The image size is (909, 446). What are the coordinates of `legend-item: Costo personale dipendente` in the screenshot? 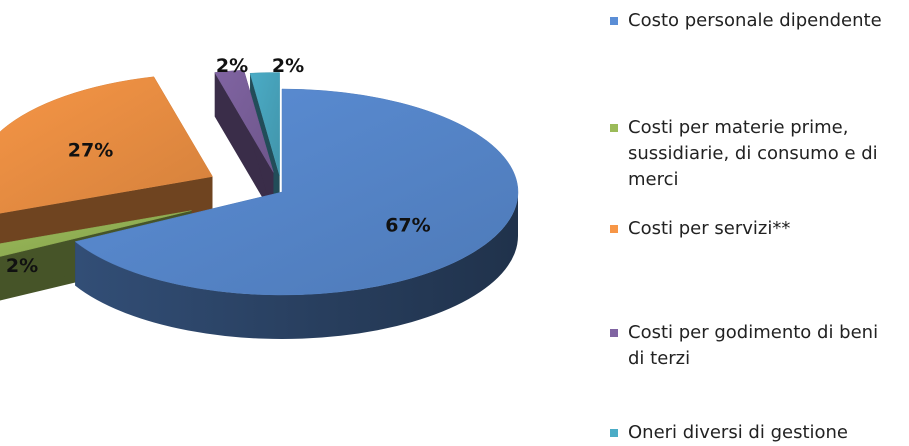 It's located at (754, 21).